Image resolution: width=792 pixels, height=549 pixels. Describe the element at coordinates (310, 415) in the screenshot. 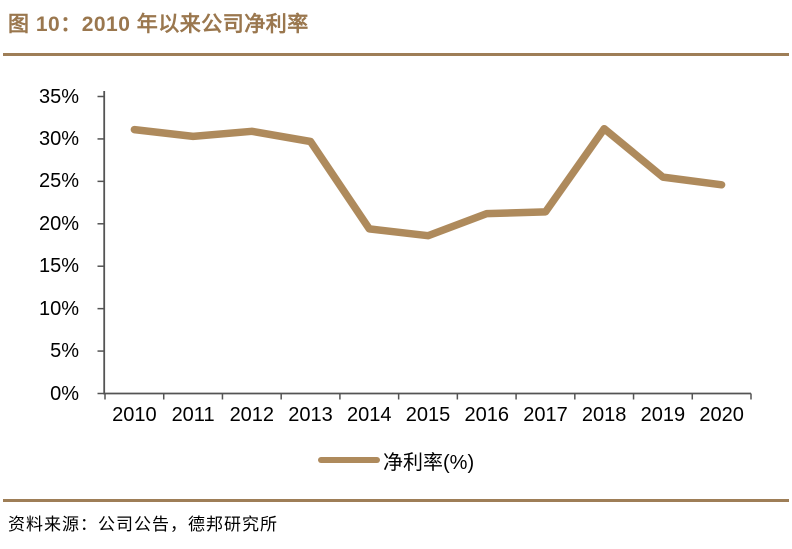

I see `x-axis-label: 2013` at that location.